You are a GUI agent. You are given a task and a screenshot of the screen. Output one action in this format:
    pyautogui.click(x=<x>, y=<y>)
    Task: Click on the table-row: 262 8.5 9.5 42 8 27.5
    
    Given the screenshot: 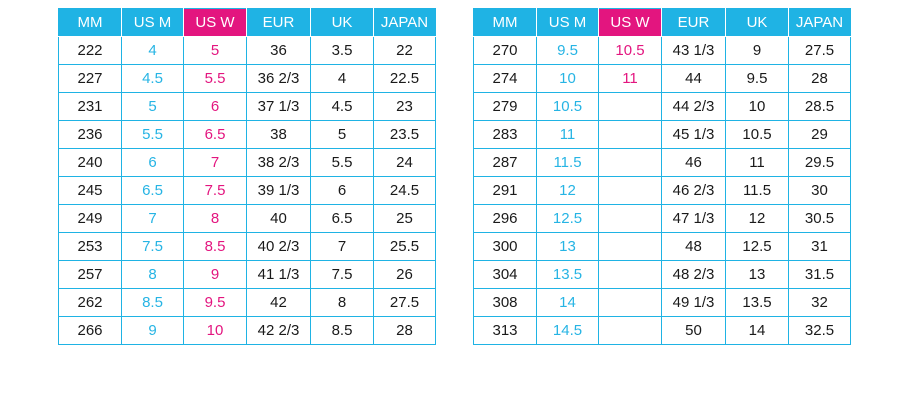 What is the action you would take?
    pyautogui.click(x=247, y=302)
    